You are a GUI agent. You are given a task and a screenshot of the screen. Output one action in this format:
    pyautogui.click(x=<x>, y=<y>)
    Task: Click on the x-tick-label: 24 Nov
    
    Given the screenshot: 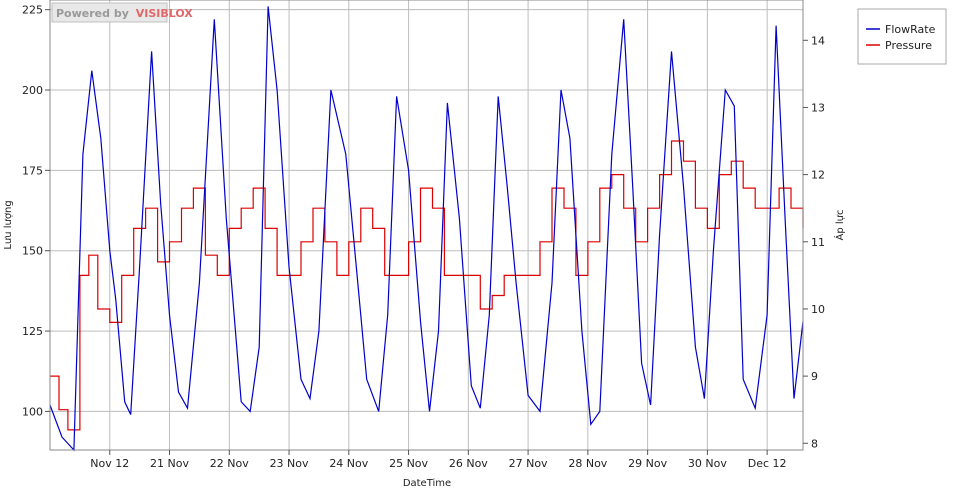 What is the action you would take?
    pyautogui.click(x=348, y=463)
    